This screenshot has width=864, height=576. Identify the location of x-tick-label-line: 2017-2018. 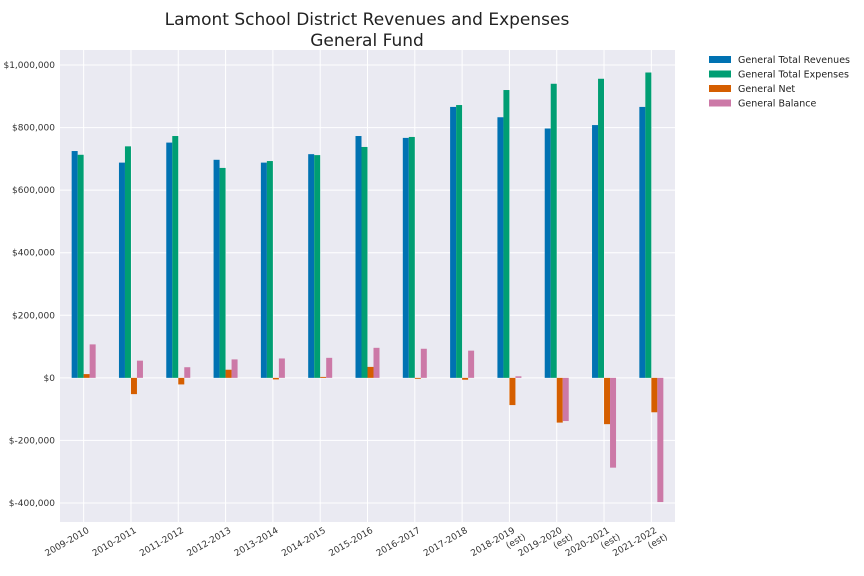
(446, 542).